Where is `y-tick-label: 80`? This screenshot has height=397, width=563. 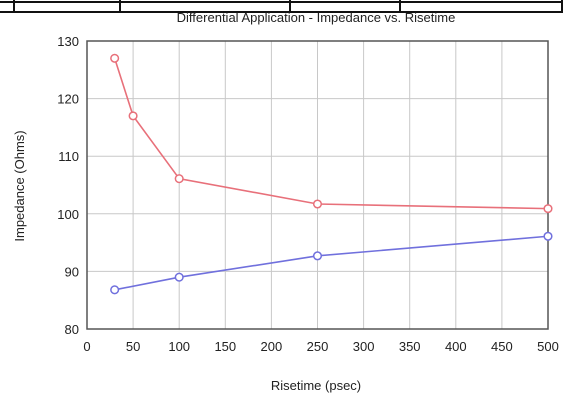
y-tick-label: 80 is located at coordinates (72, 329).